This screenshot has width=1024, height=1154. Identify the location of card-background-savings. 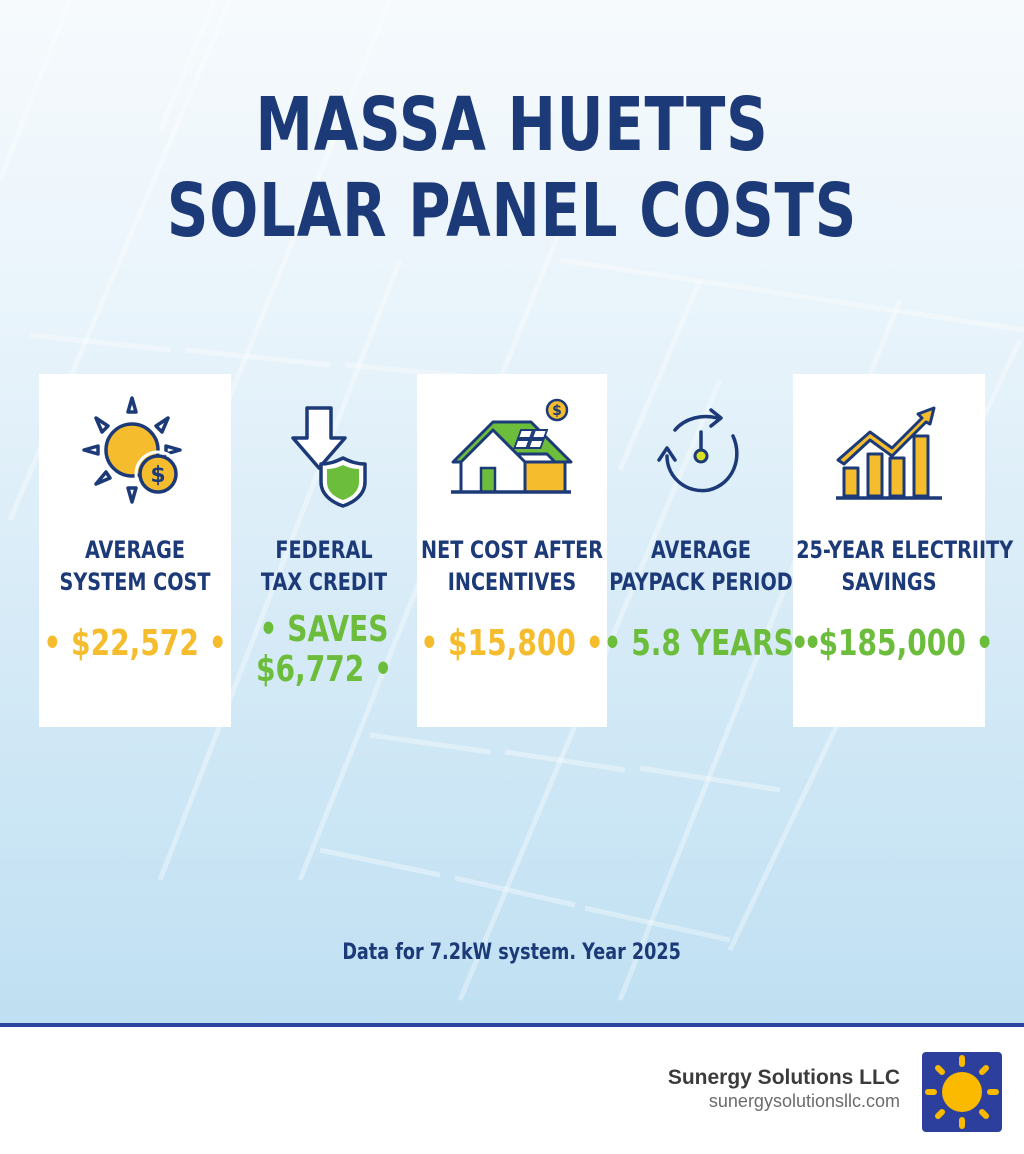
(889, 550).